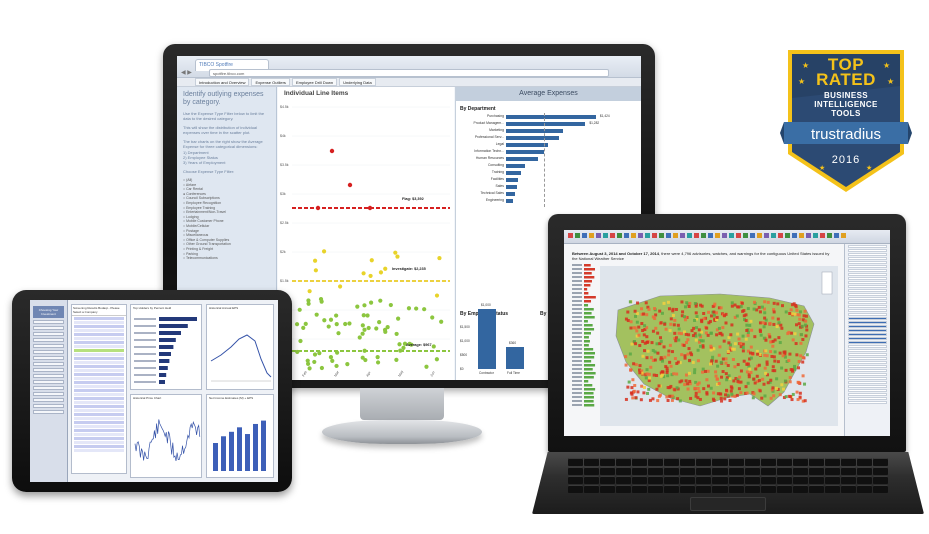 This screenshot has height=534, width=929. I want to click on department-row: Facilities, so click(546, 179).